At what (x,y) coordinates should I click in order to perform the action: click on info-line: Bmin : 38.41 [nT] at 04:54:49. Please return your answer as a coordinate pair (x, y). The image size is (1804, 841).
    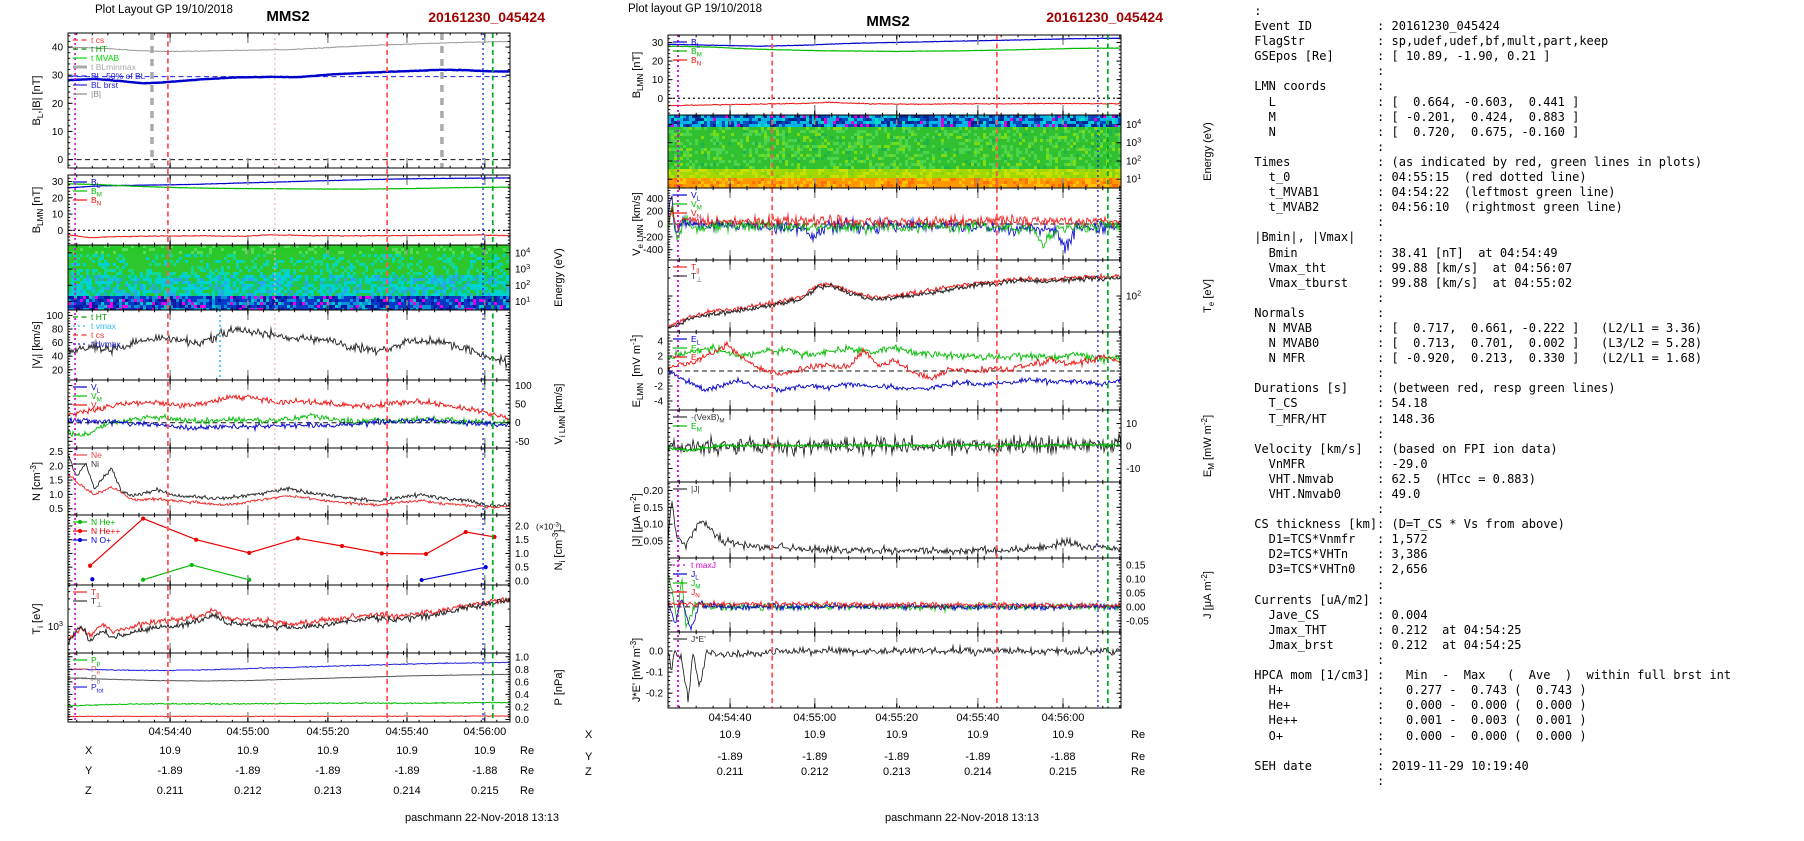
    Looking at the image, I should click on (1402, 252).